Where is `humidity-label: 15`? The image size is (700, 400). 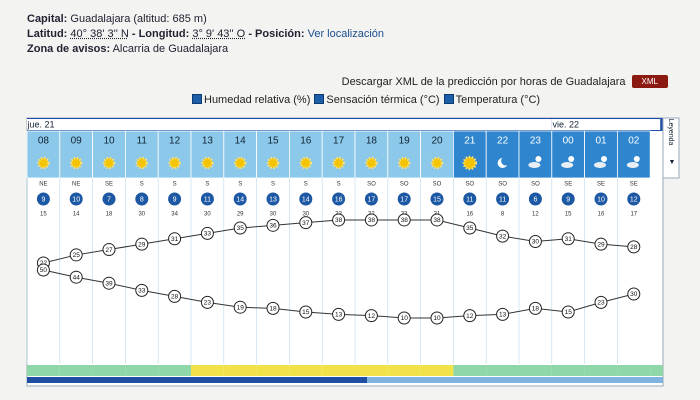 humidity-label: 15 is located at coordinates (569, 312).